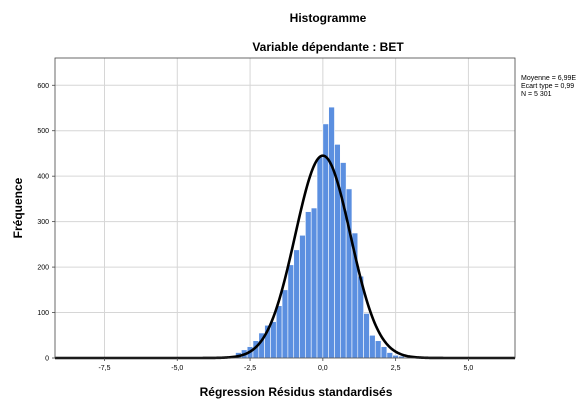 The height and width of the screenshot is (400, 587). Describe the element at coordinates (43, 177) in the screenshot. I see `y-tick-label: 400` at that location.